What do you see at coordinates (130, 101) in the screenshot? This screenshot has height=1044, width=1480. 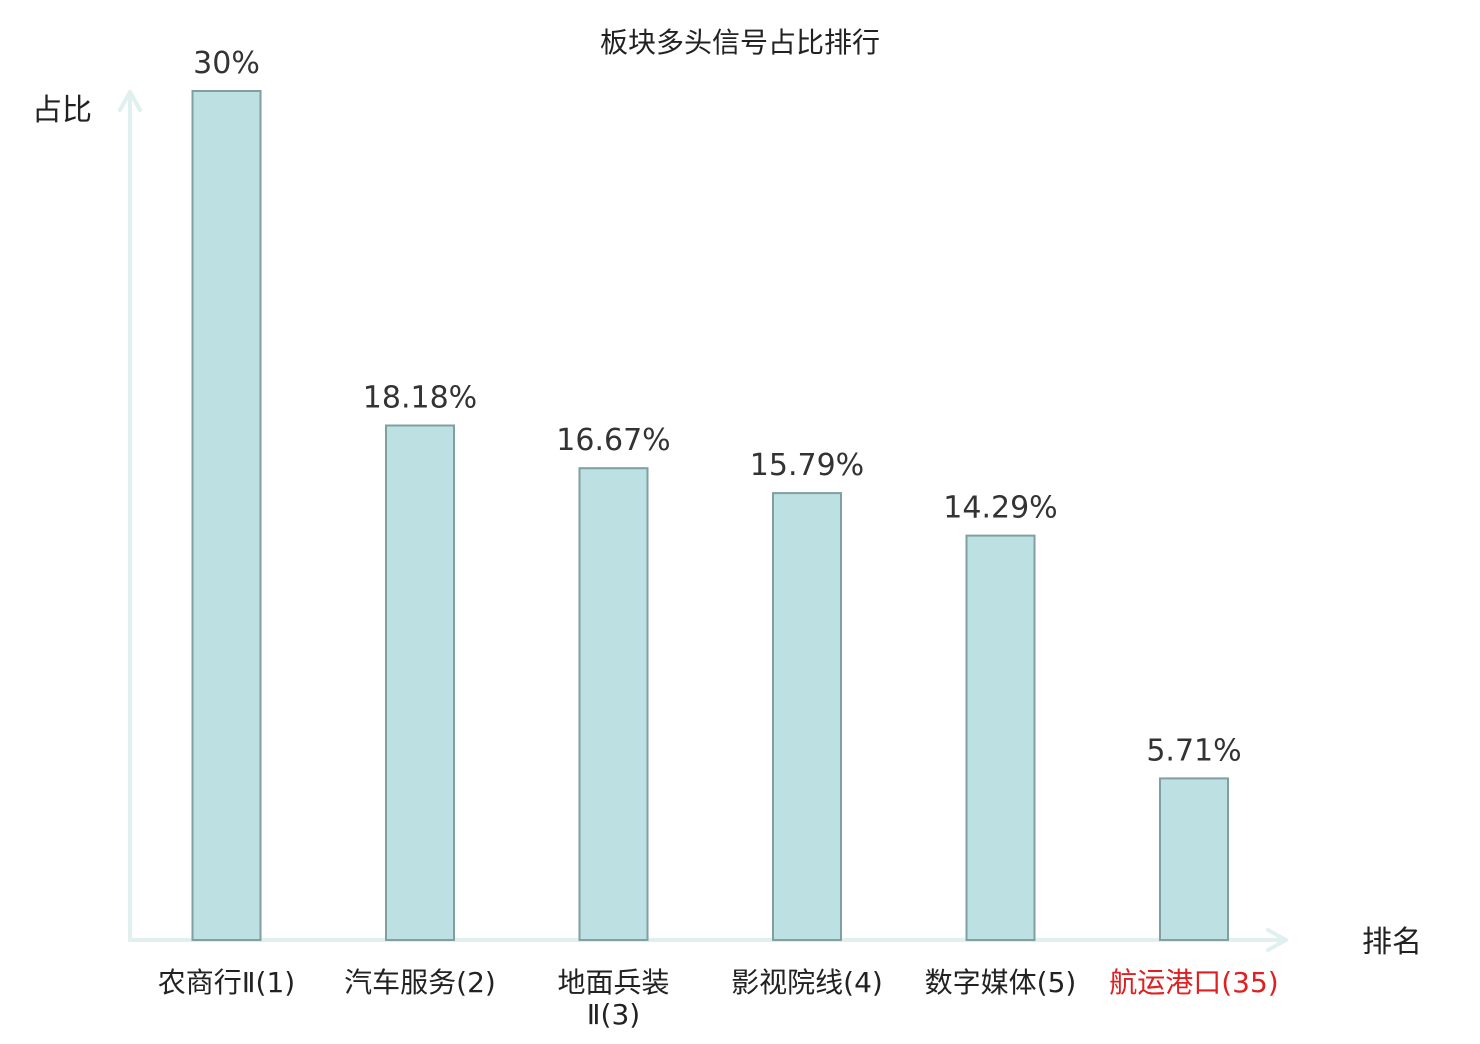 I see `y-axis-arrowhead` at bounding box center [130, 101].